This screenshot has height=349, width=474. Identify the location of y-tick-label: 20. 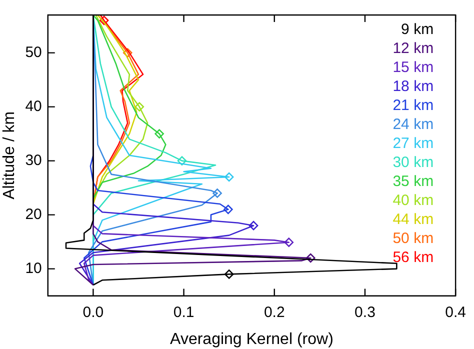
(33, 214).